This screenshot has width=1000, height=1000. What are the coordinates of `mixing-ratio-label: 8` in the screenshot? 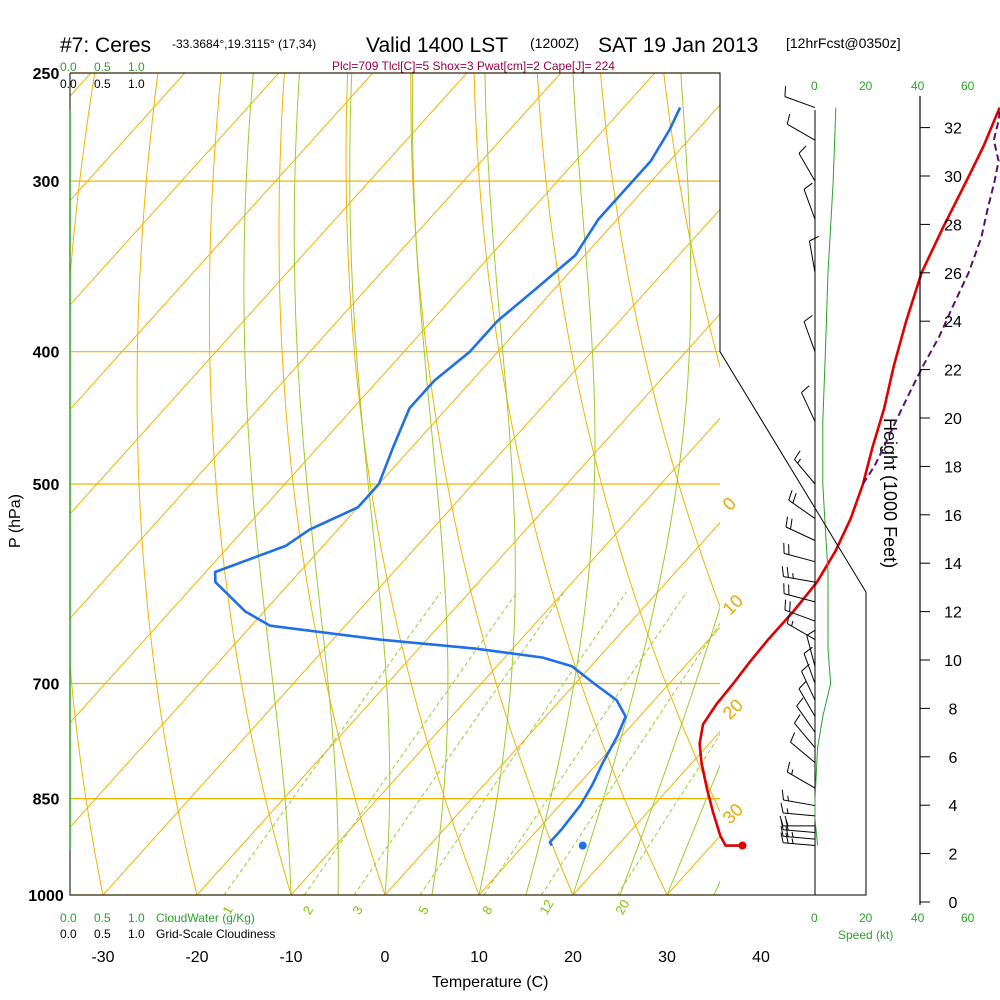 It's located at (487, 910).